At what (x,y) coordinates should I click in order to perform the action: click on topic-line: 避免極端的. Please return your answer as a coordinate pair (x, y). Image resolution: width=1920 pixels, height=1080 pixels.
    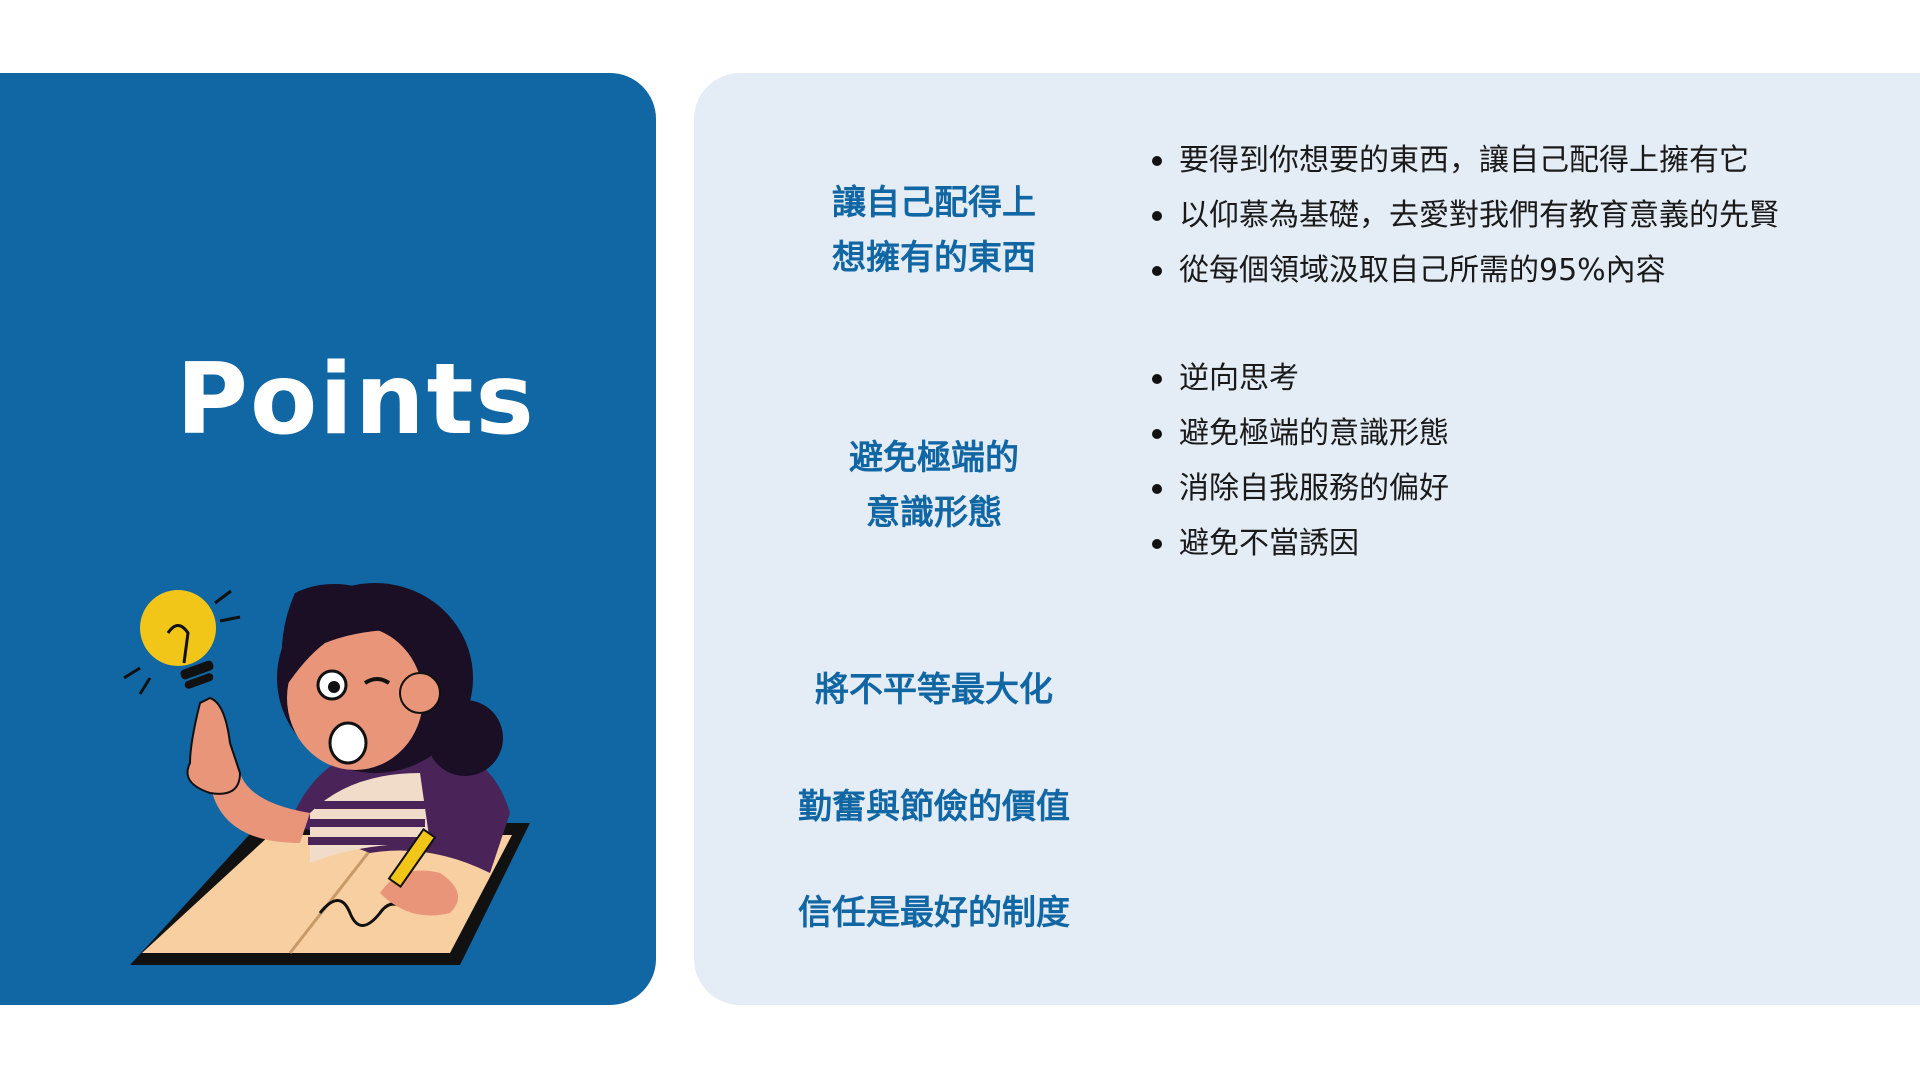
    Looking at the image, I should click on (934, 458).